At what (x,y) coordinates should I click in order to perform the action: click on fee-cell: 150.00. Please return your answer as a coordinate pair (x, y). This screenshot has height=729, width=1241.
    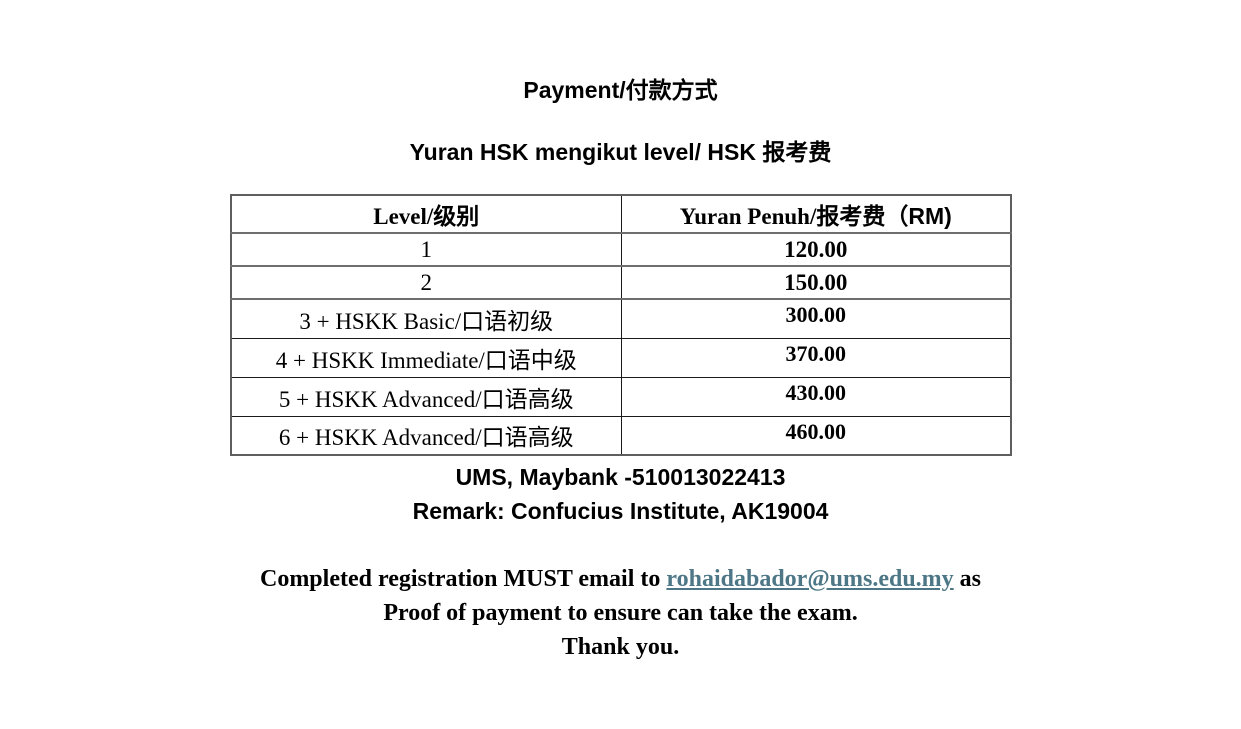
    Looking at the image, I should click on (816, 282).